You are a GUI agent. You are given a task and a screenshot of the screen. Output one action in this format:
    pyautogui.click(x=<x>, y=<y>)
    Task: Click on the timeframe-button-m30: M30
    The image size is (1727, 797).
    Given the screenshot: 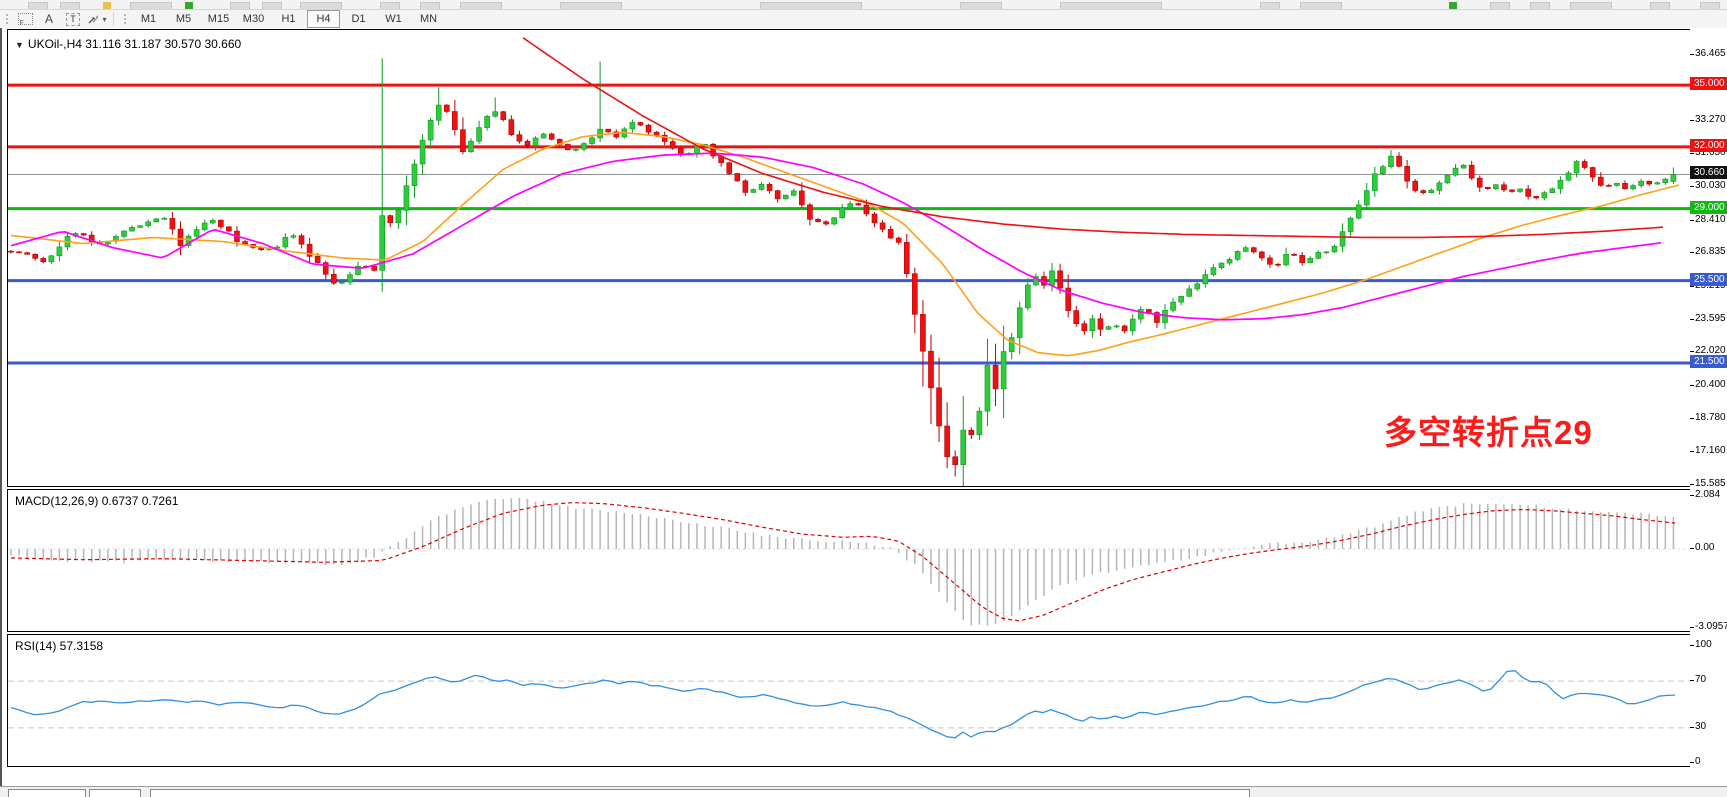 What is the action you would take?
    pyautogui.click(x=253, y=19)
    